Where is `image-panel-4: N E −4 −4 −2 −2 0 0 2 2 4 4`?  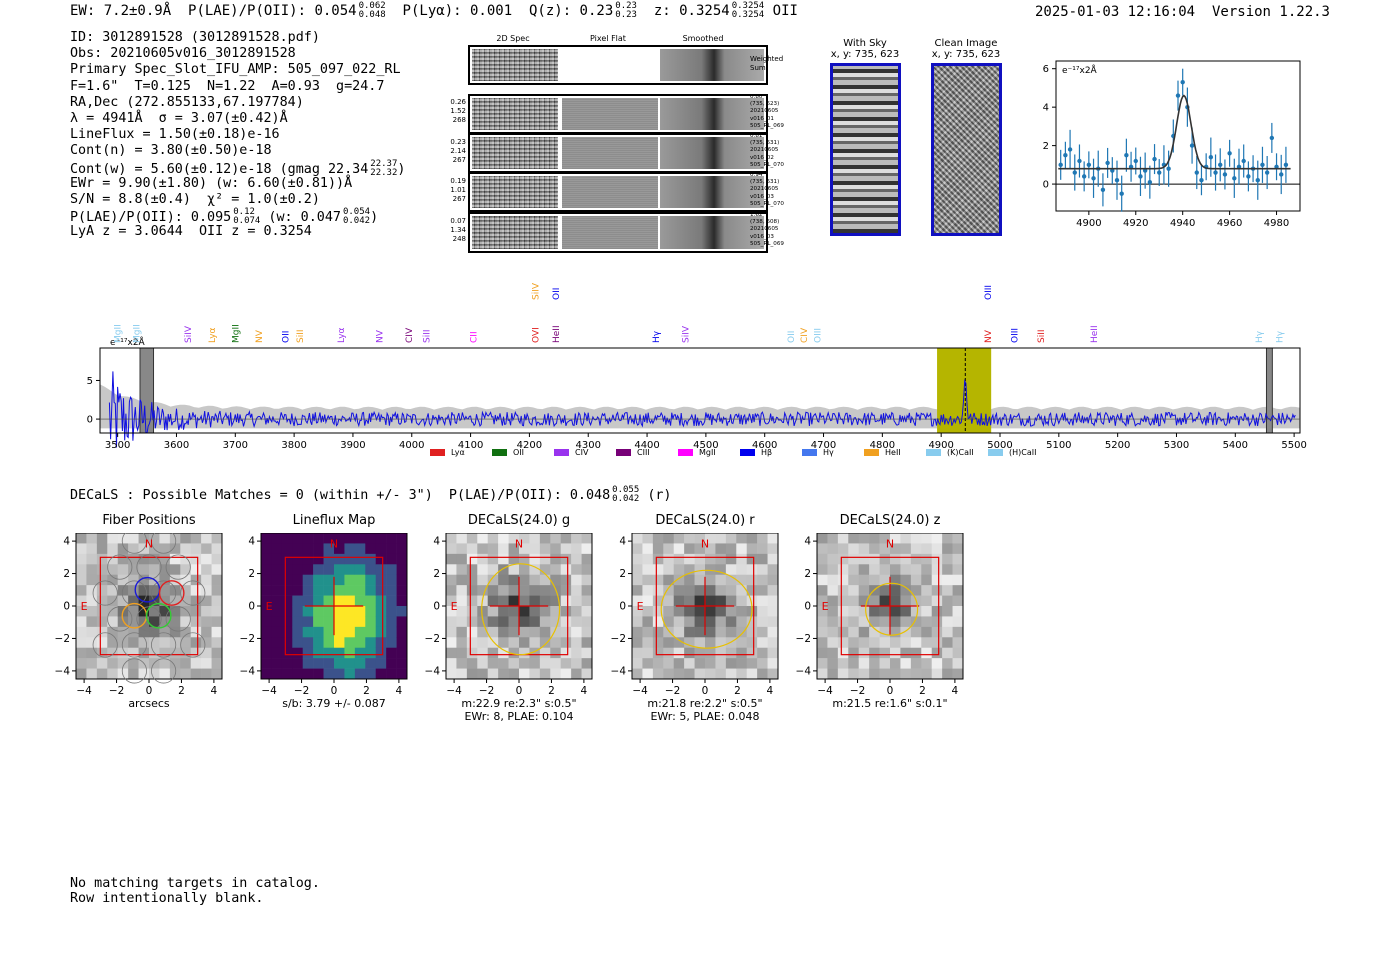
image-panel-4: N E −4 −4 −2 −2 0 0 2 2 4 4 is located at coordinates (880, 615).